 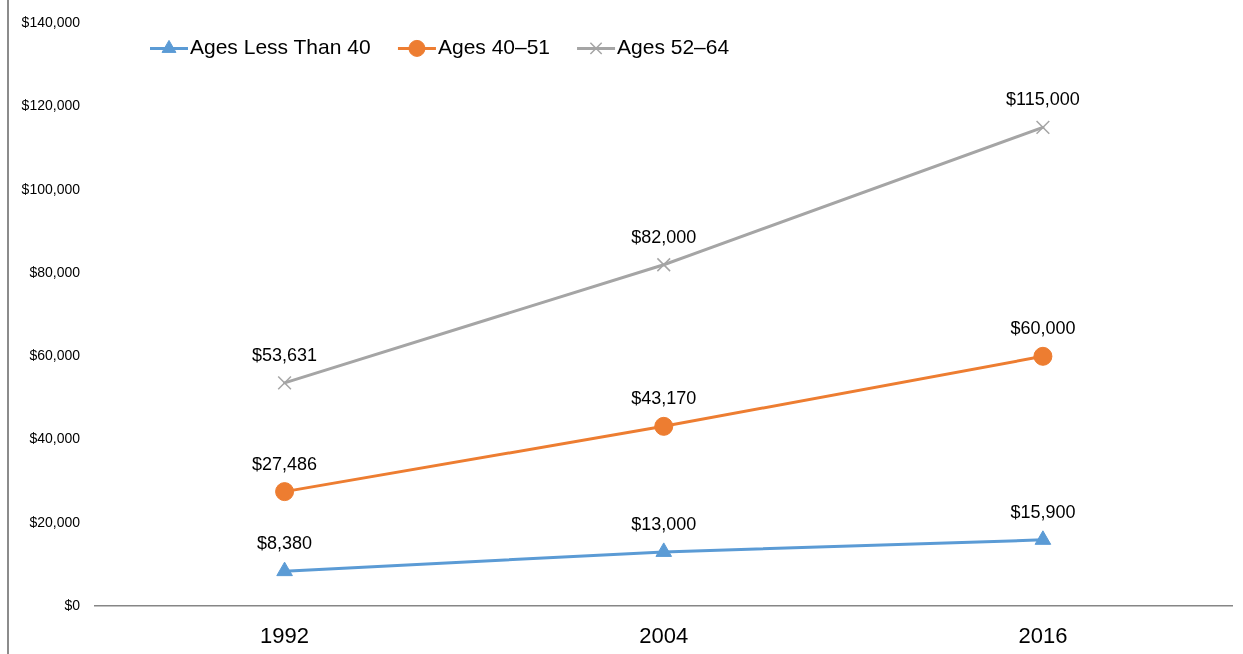 What do you see at coordinates (285, 354) in the screenshot?
I see `data-label: $53,631` at bounding box center [285, 354].